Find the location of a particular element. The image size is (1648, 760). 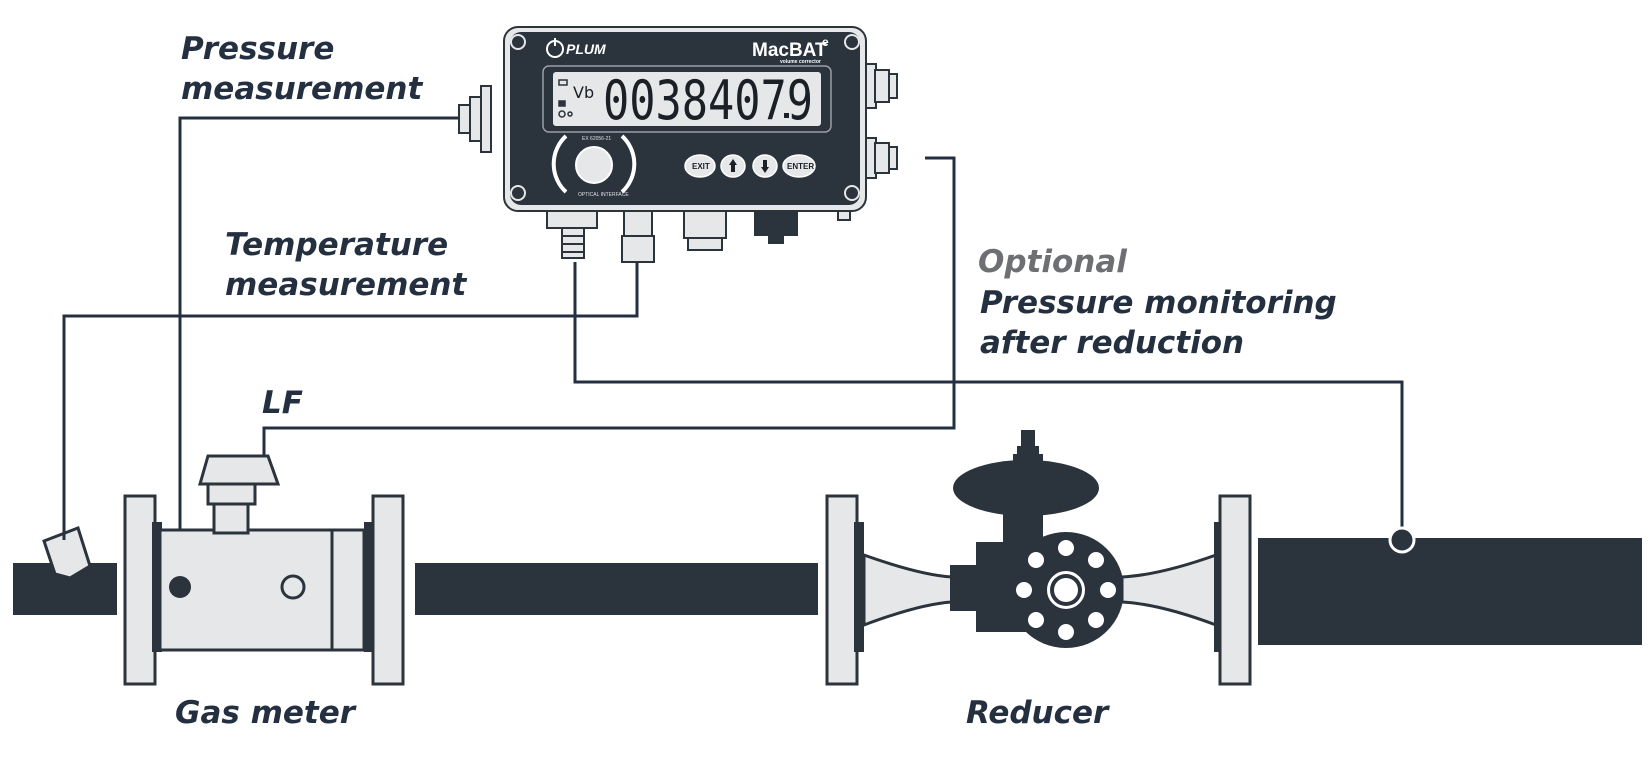

pressure-line is located at coordinates (323, 349).